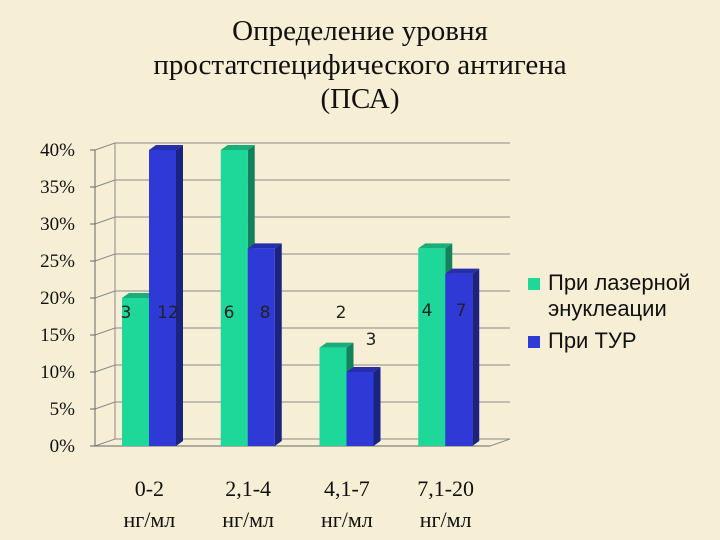 This screenshot has width=720, height=540. I want to click on y-tick-label: 35%, so click(57, 187).